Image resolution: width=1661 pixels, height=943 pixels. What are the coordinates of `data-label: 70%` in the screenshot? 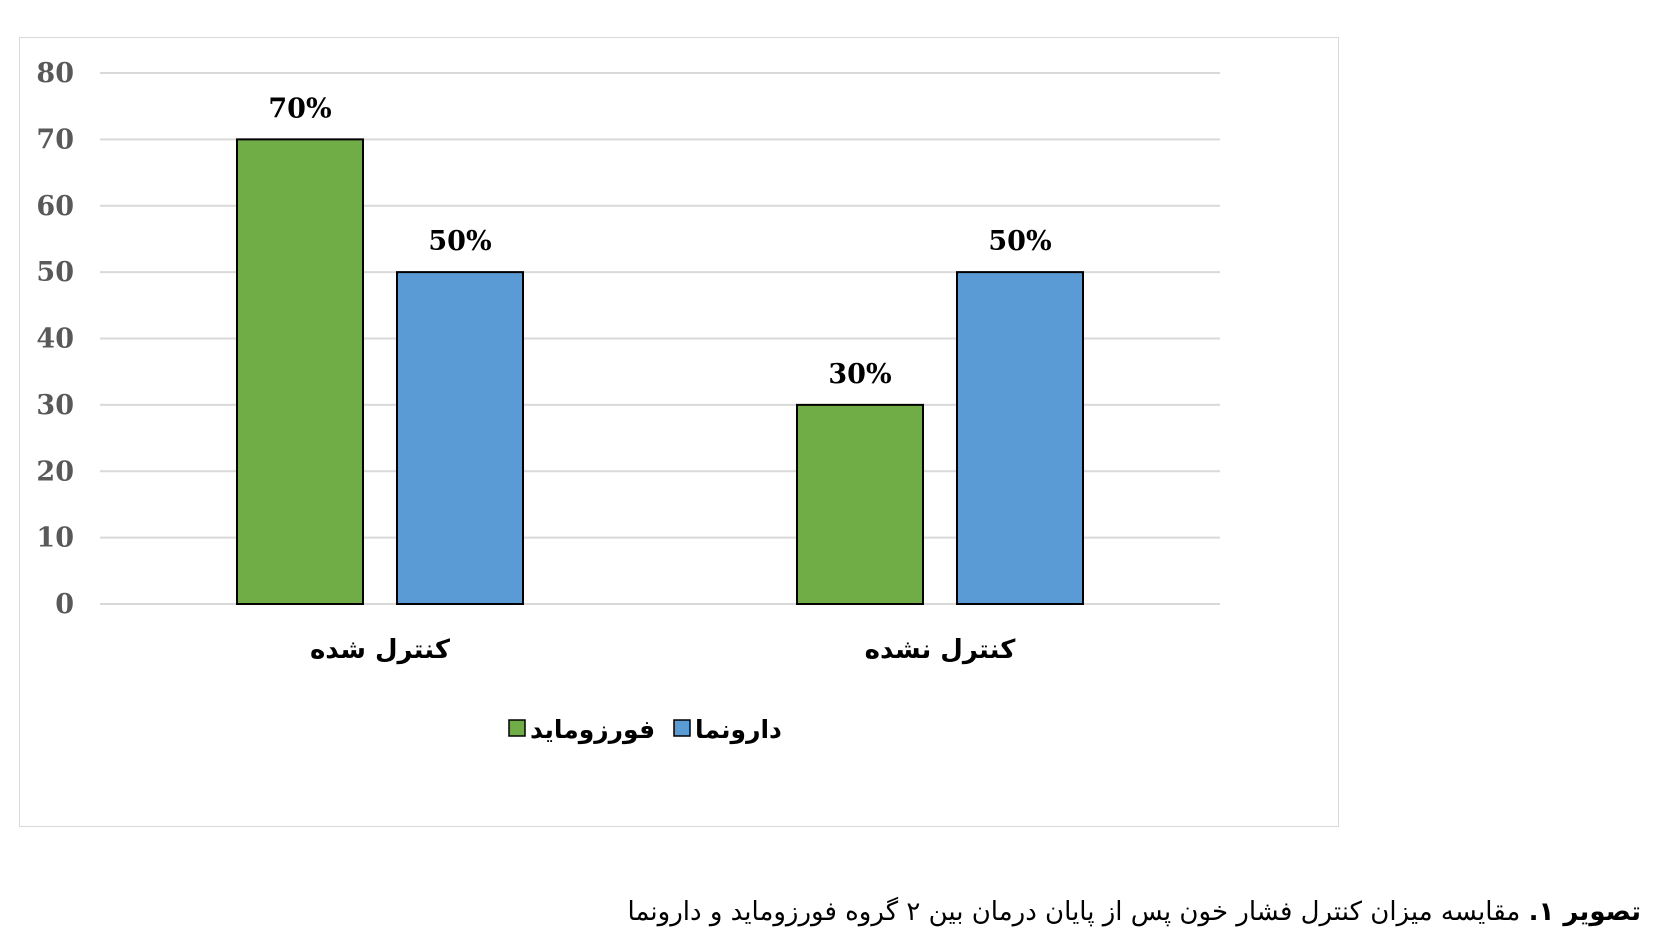 It's located at (299, 108).